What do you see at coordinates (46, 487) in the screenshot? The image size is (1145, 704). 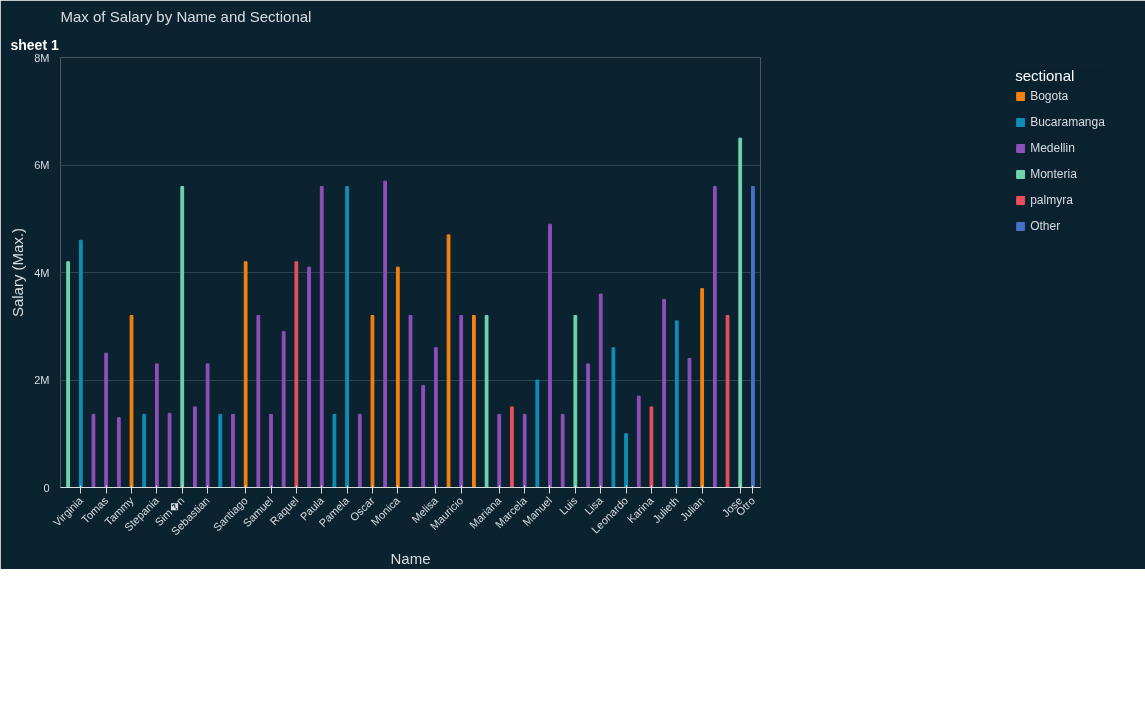 I see `y-tick-label: 0` at bounding box center [46, 487].